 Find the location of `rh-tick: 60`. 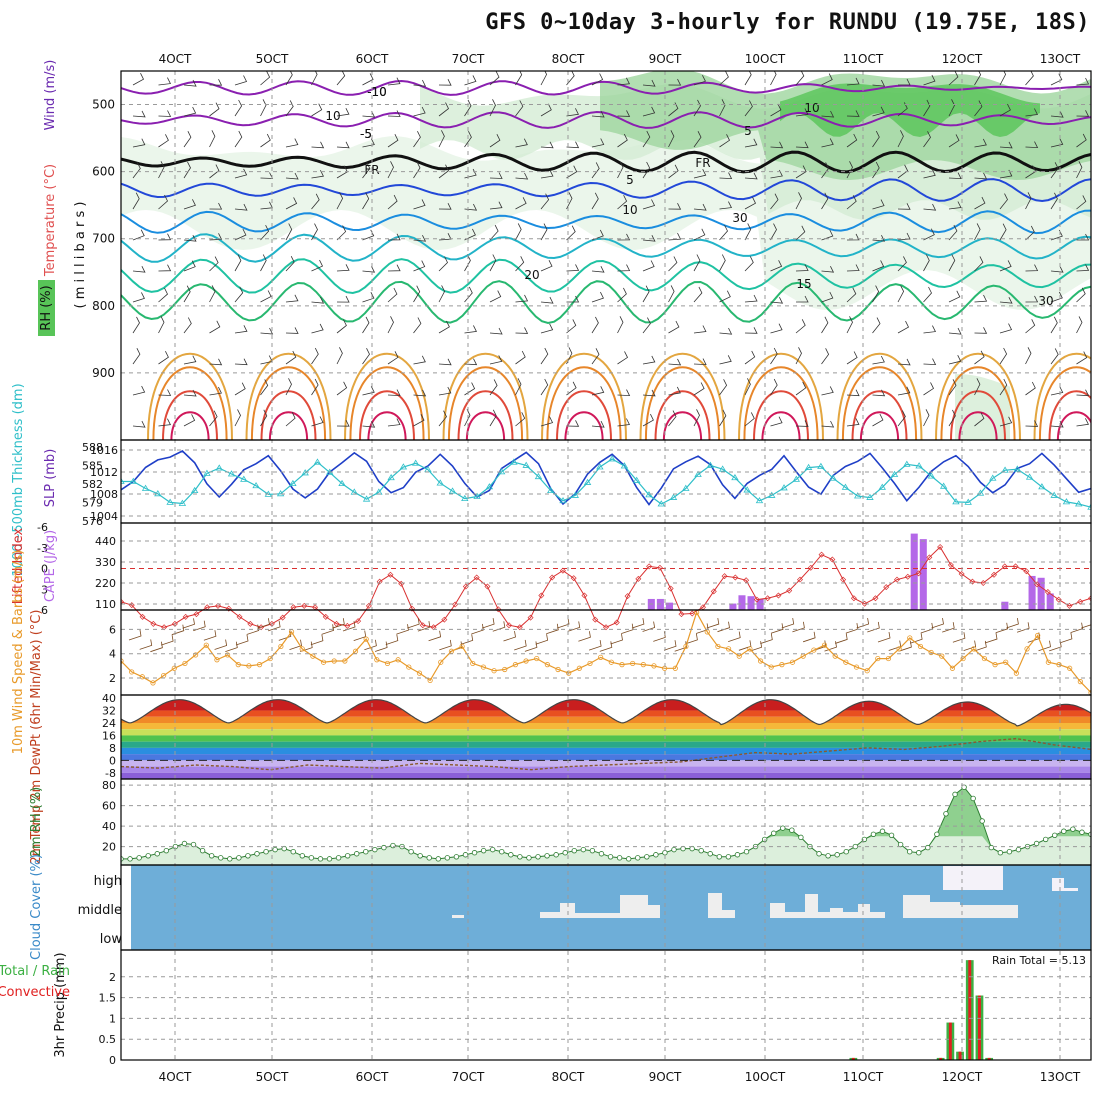

rh-tick: 60 is located at coordinates (109, 806).